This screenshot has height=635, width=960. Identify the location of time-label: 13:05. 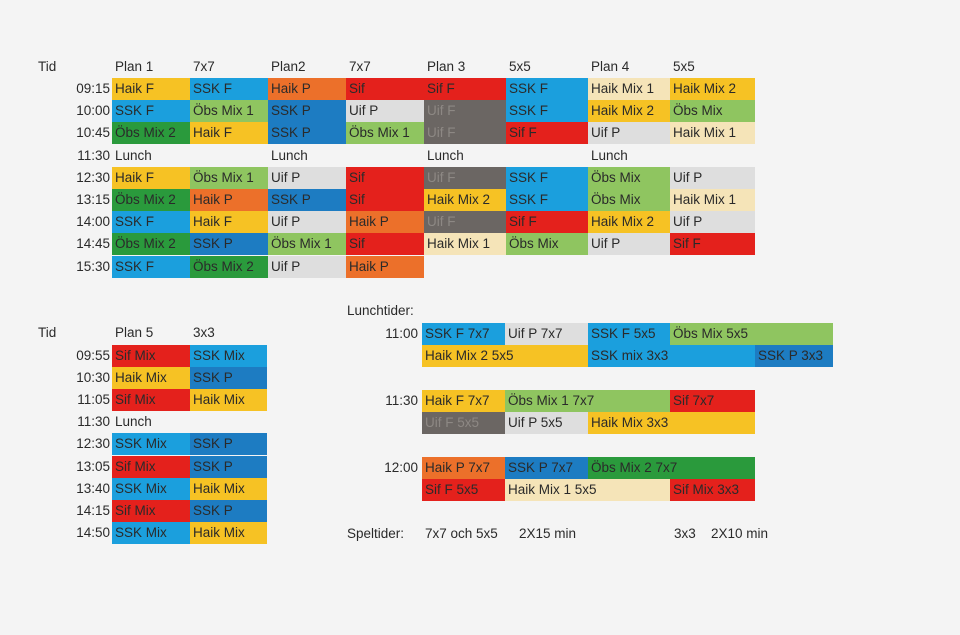
(93, 466).